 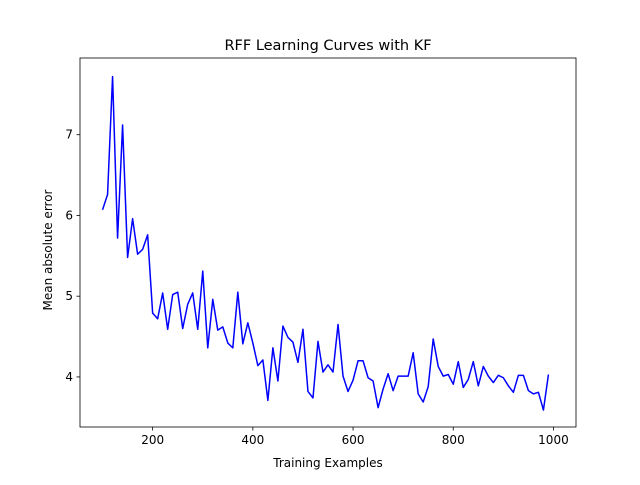 I want to click on x-axis-label: Training Examples, so click(x=327, y=463).